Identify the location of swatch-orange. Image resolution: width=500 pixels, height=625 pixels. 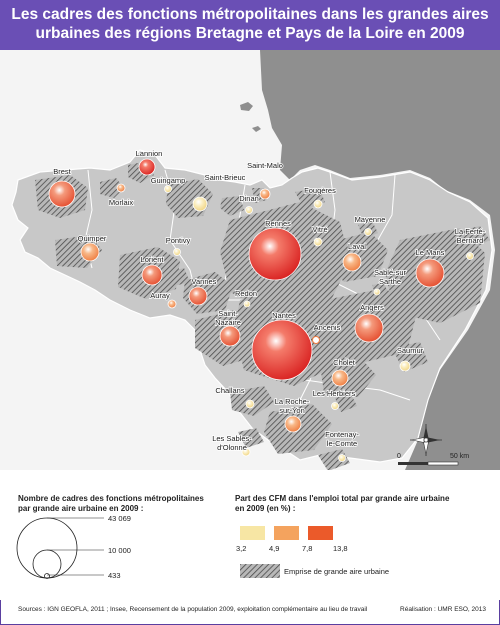
(286, 533).